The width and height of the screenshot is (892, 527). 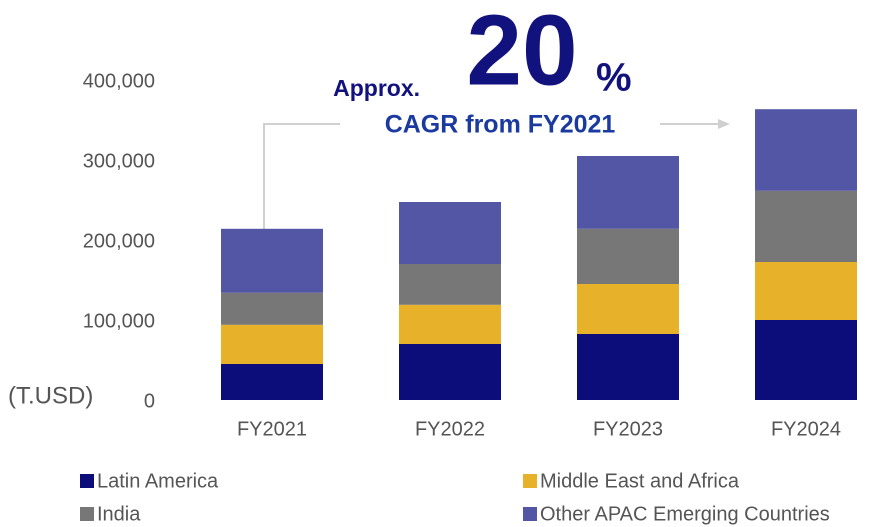 What do you see at coordinates (376, 88) in the screenshot?
I see `annotation-prefix: Approx.` at bounding box center [376, 88].